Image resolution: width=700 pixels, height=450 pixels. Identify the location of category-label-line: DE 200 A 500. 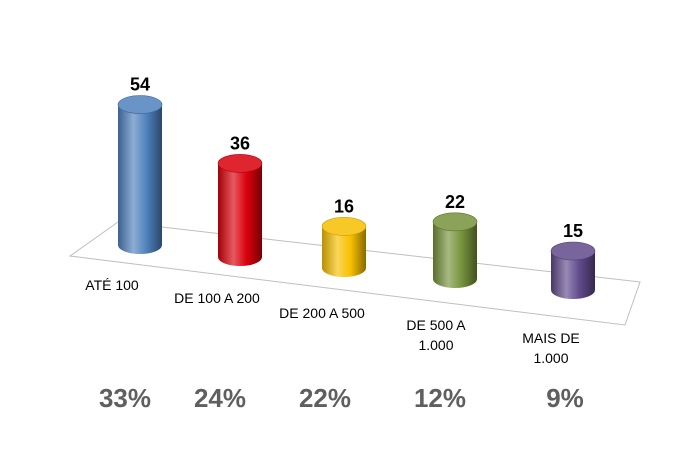
(322, 313).